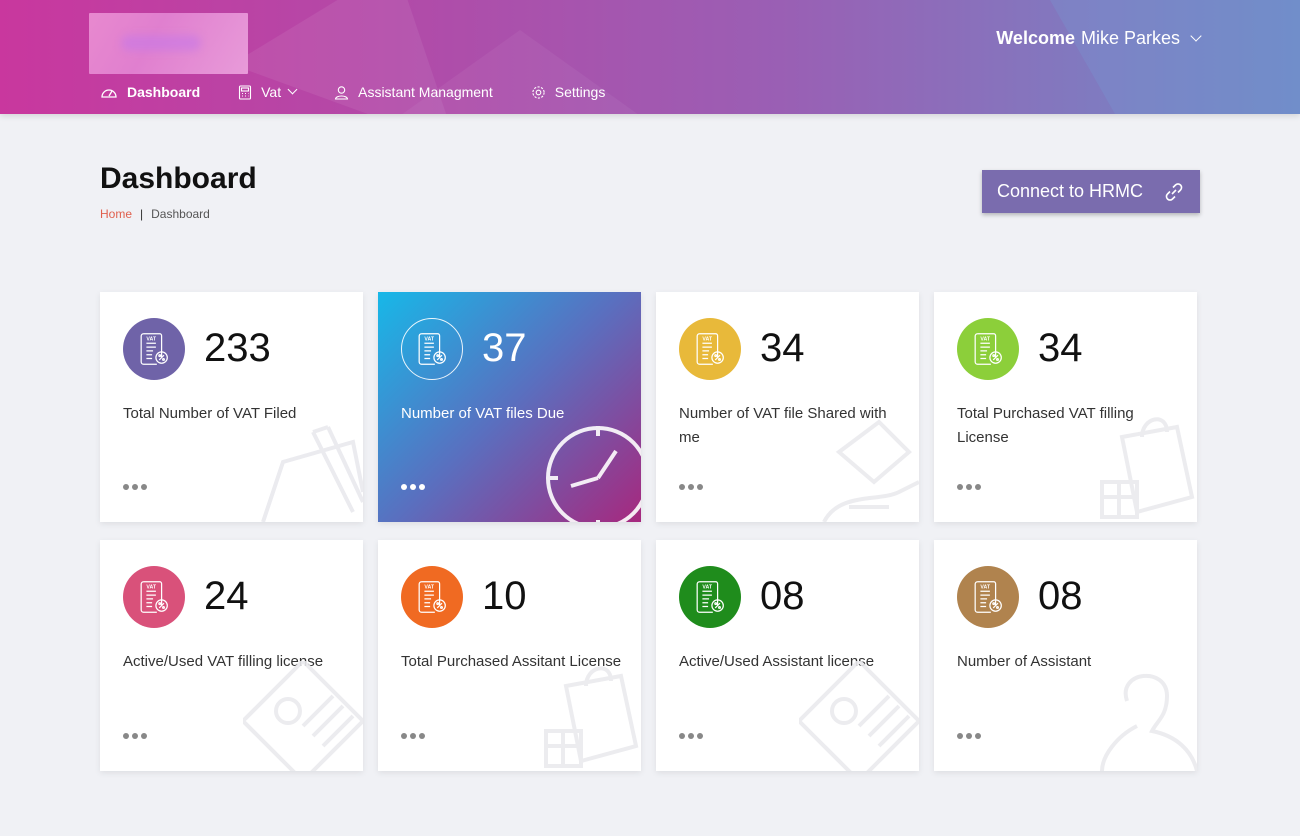 The width and height of the screenshot is (1300, 836). Describe the element at coordinates (237, 348) in the screenshot. I see `stat-count: 233` at that location.